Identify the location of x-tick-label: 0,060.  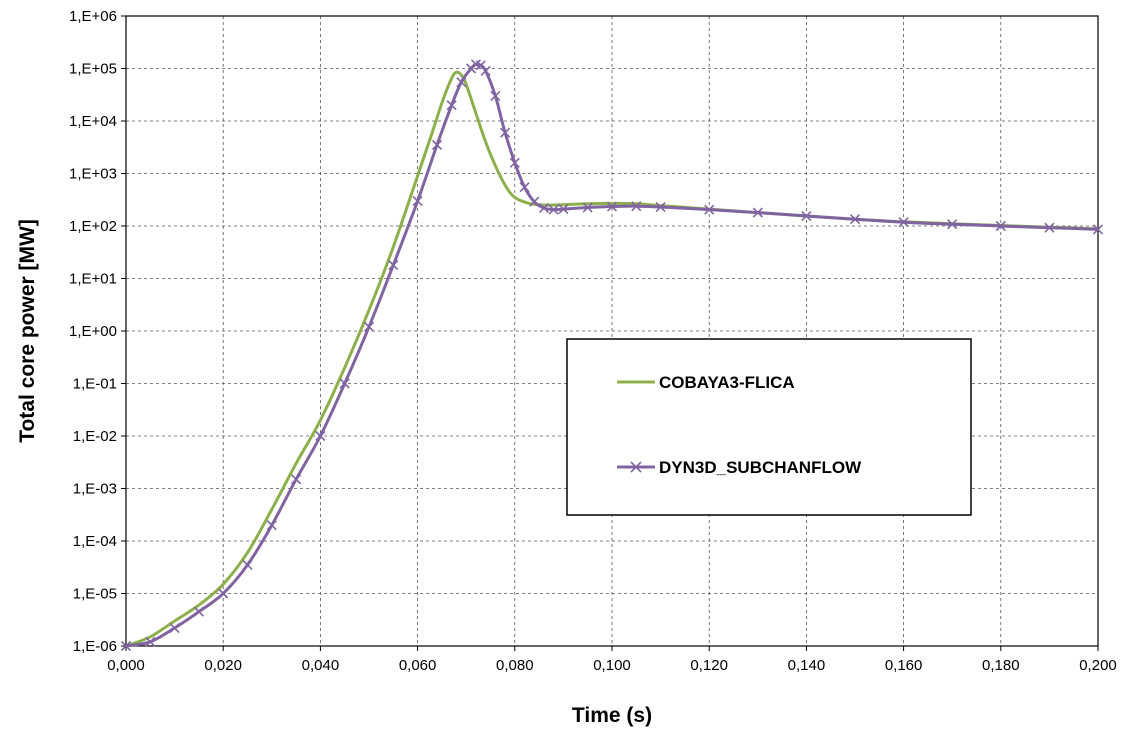
(418, 665).